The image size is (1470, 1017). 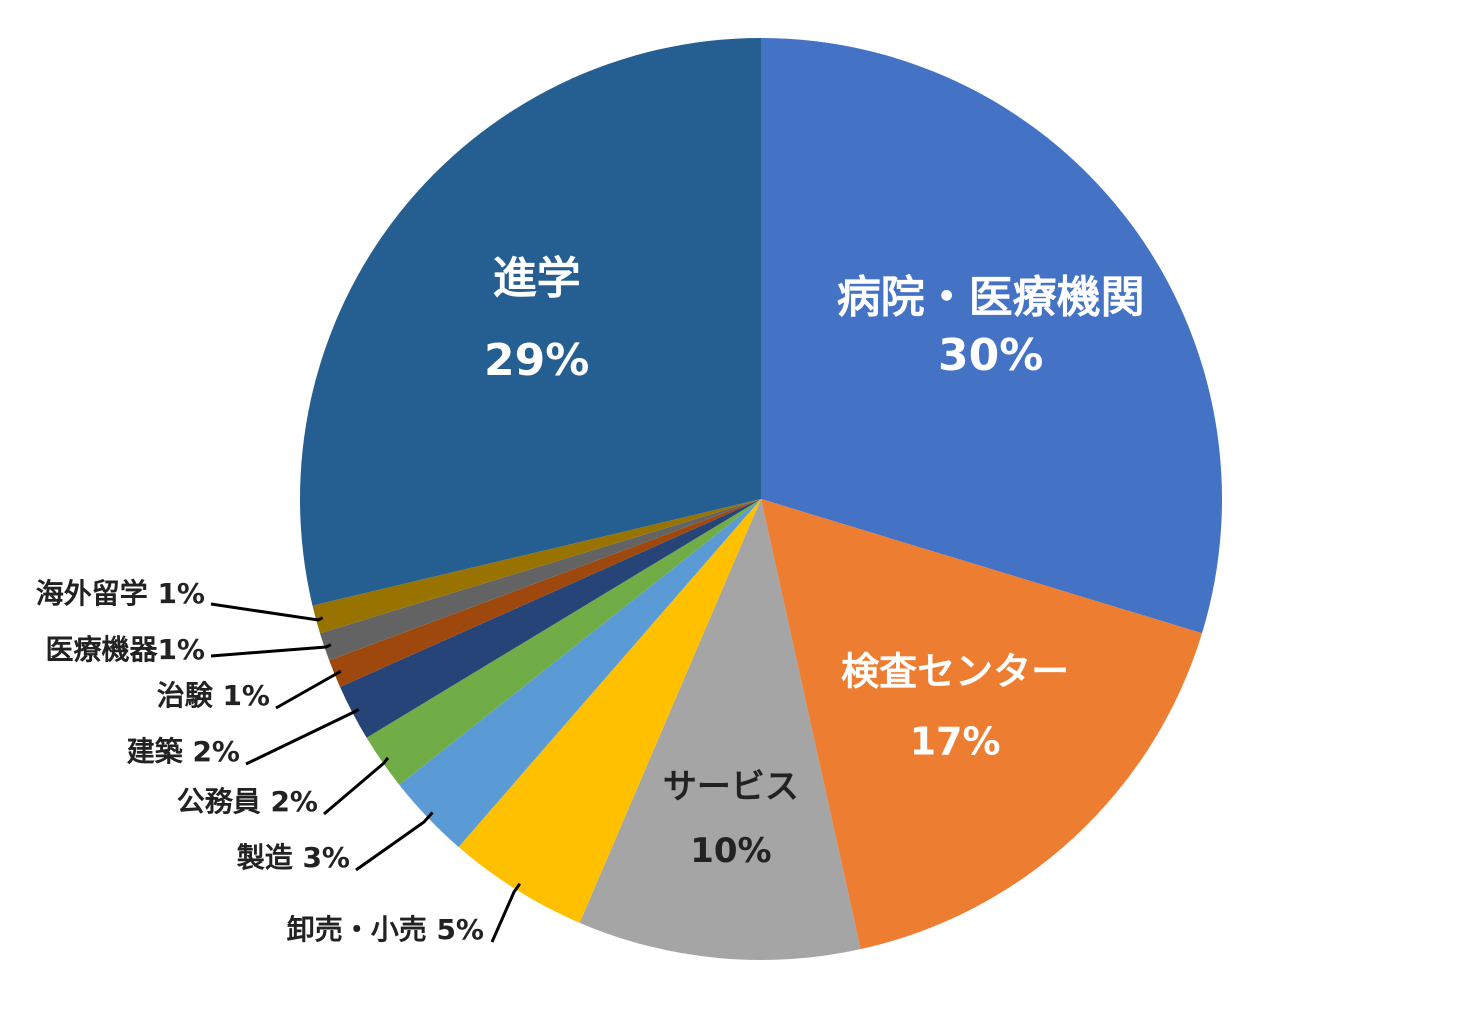 What do you see at coordinates (213, 695) in the screenshot?
I see `slice-label-outside: 治験 1%` at bounding box center [213, 695].